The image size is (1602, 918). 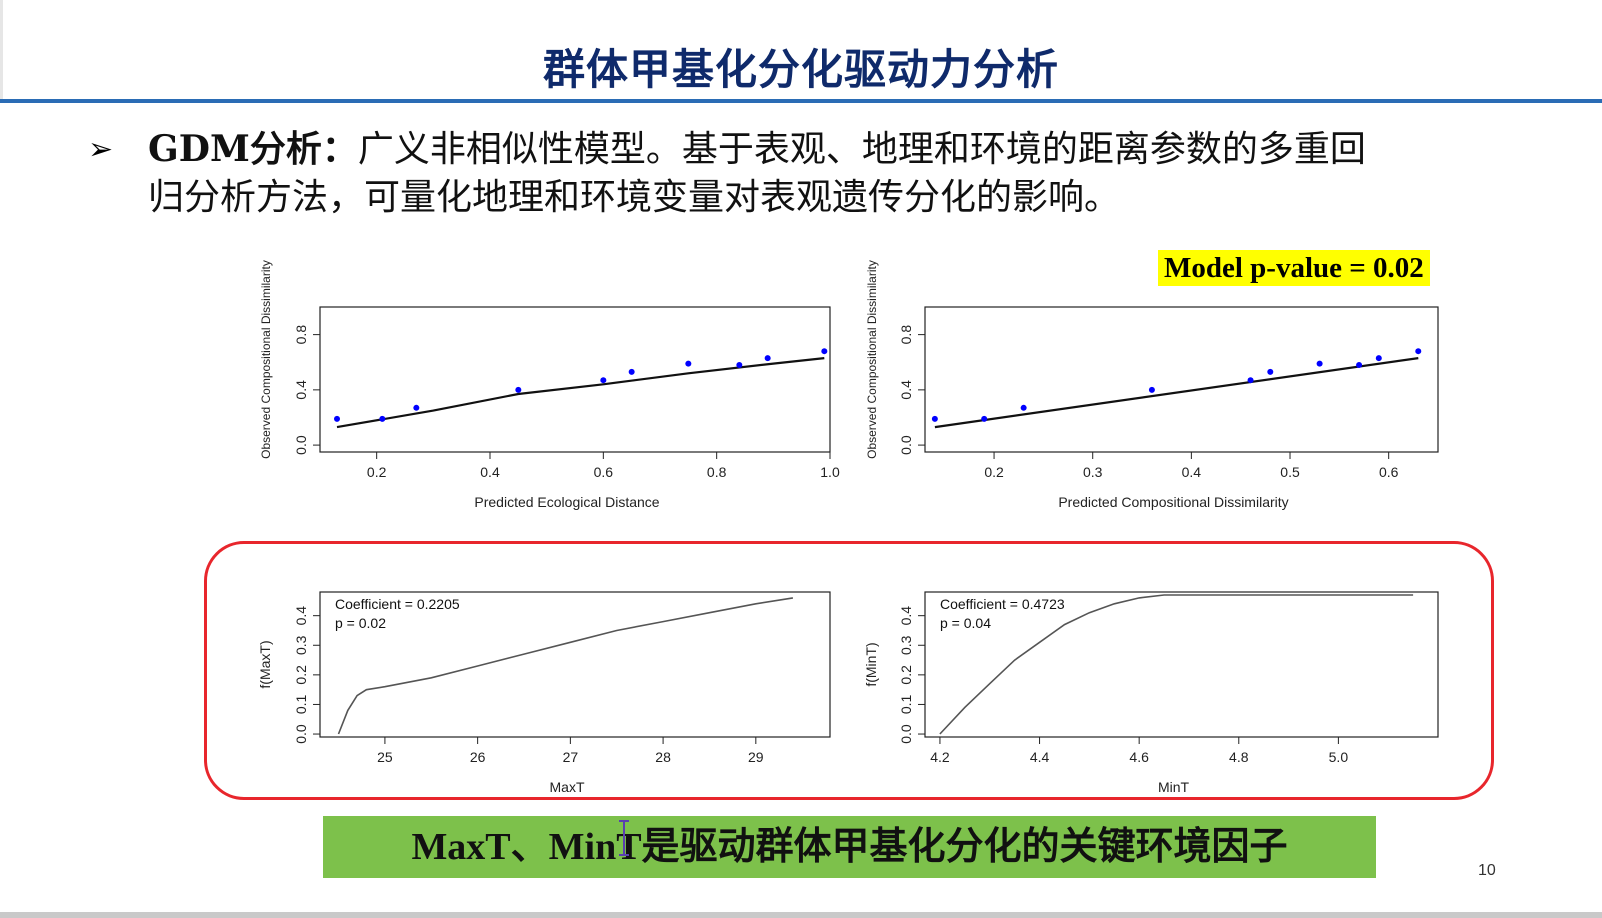 I want to click on x-tick-label: 4.2, so click(x=940, y=757).